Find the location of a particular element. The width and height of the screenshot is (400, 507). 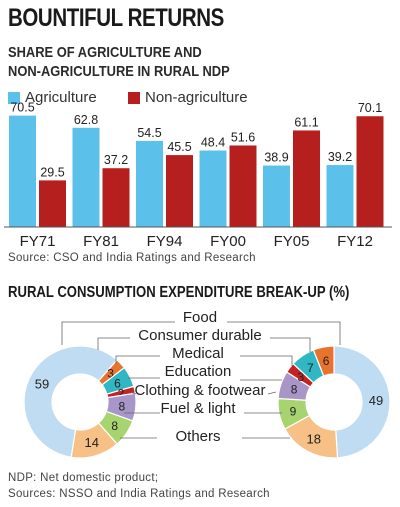

bar-label-non-agriculture-fy94: 45.5 is located at coordinates (179, 147).